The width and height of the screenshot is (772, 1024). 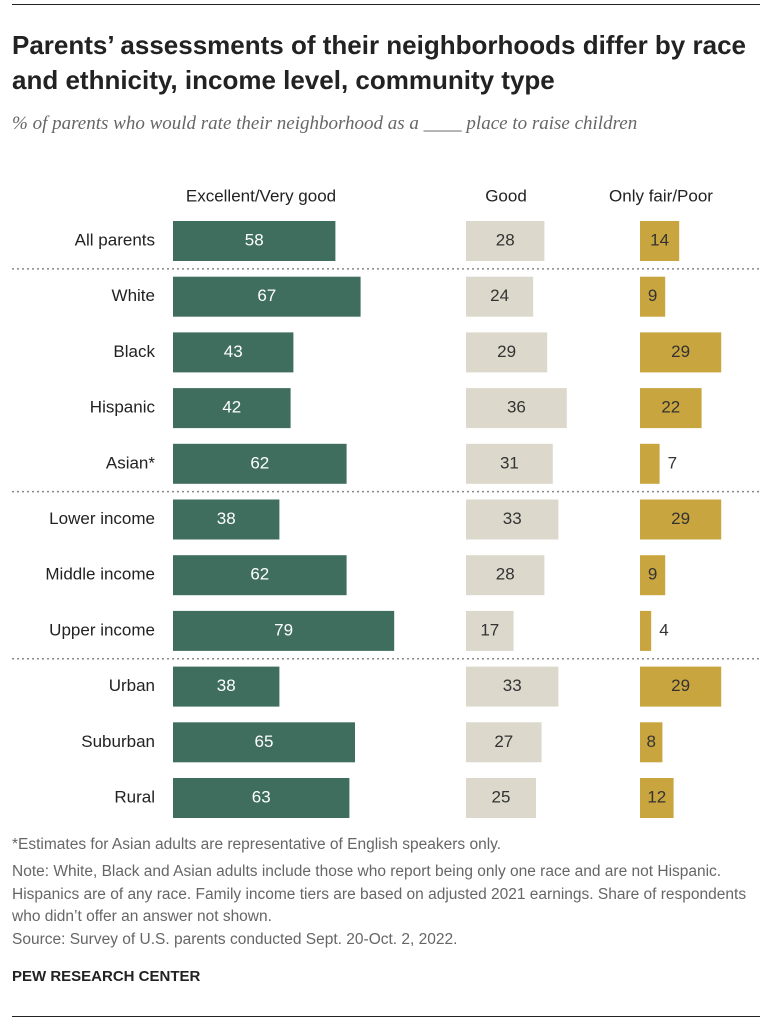 I want to click on value-label: 43, so click(x=233, y=351).